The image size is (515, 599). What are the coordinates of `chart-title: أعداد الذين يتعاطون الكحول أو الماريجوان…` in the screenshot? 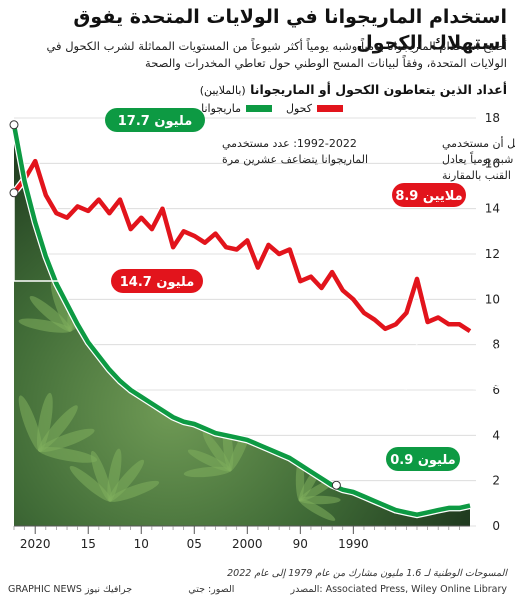 It's located at (293, 89).